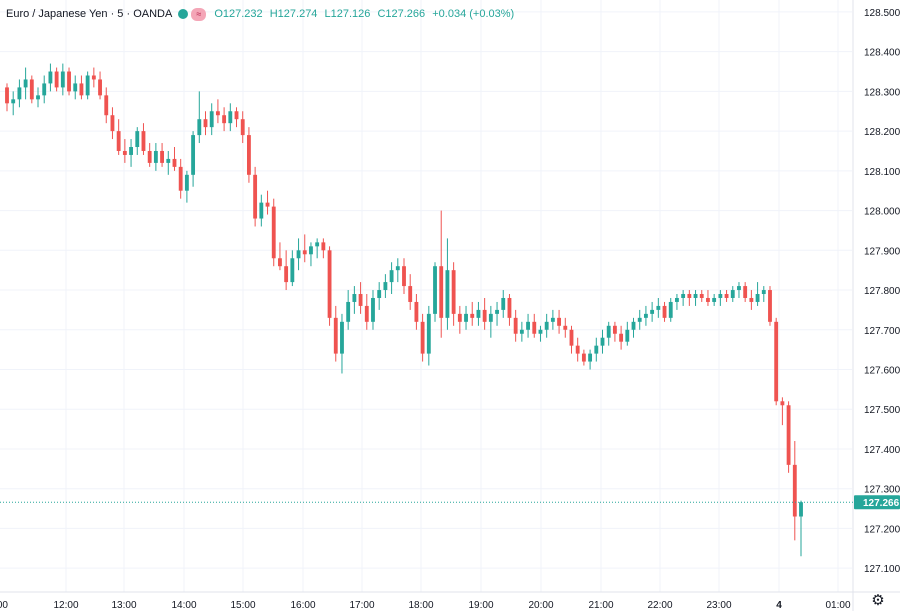 This screenshot has width=900, height=611. I want to click on high-value: H127.274, so click(293, 14).